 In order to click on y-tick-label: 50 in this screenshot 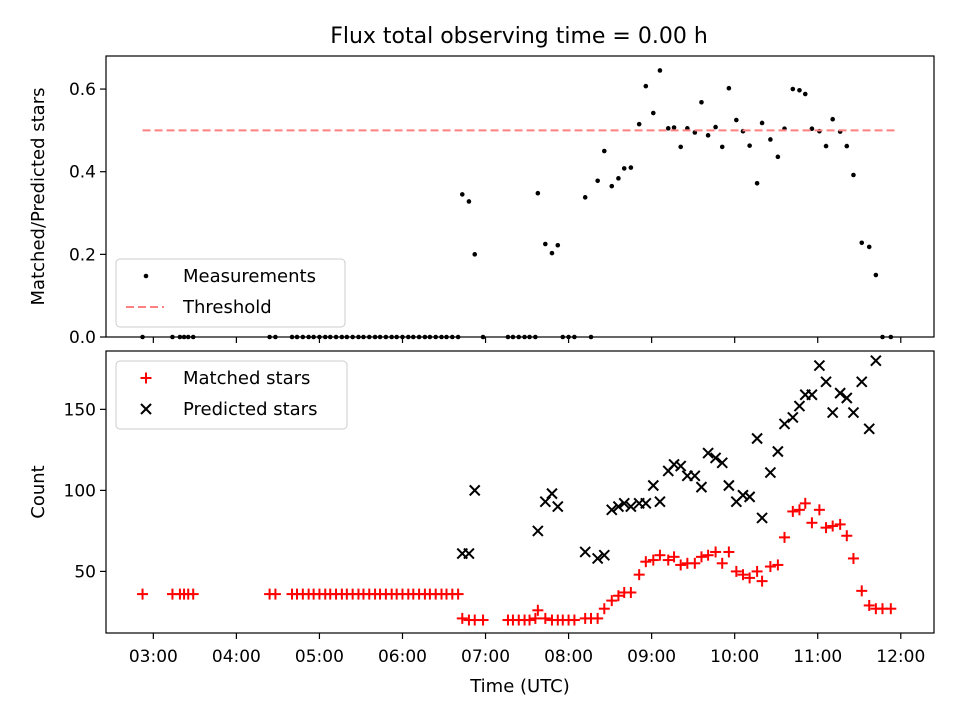, I will do `click(85, 572)`.